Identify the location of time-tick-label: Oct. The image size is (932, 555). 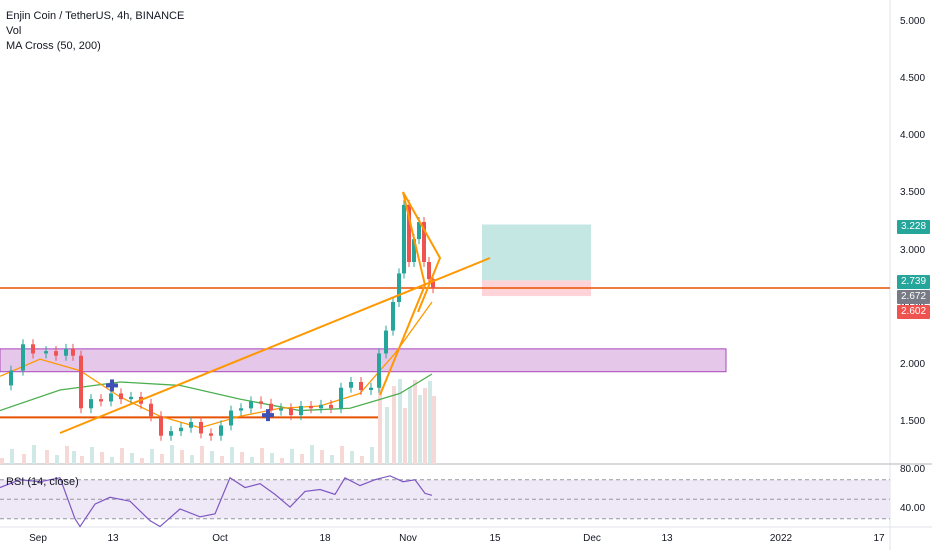
(220, 538).